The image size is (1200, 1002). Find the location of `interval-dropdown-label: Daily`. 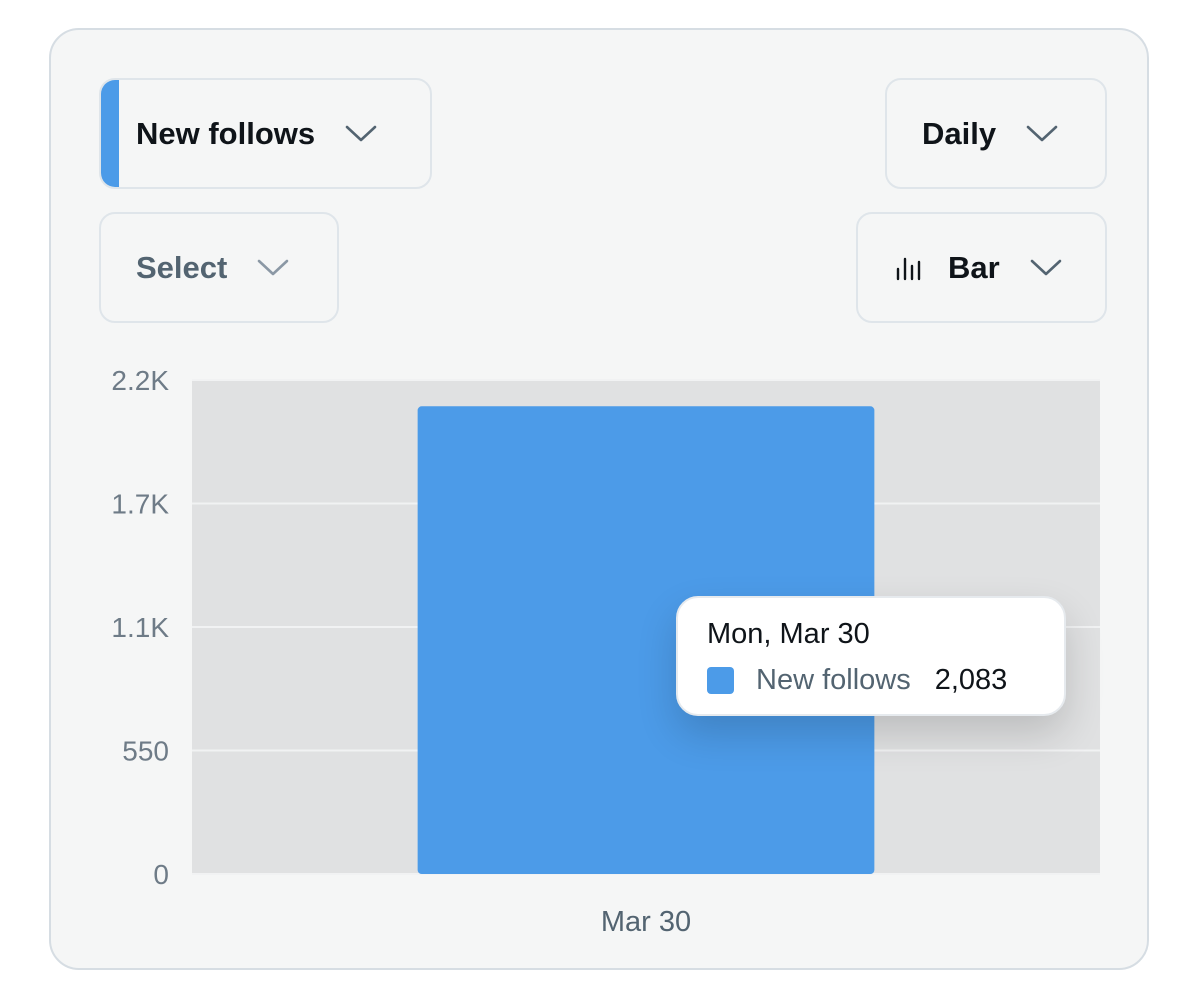

interval-dropdown-label: Daily is located at coordinates (959, 133).